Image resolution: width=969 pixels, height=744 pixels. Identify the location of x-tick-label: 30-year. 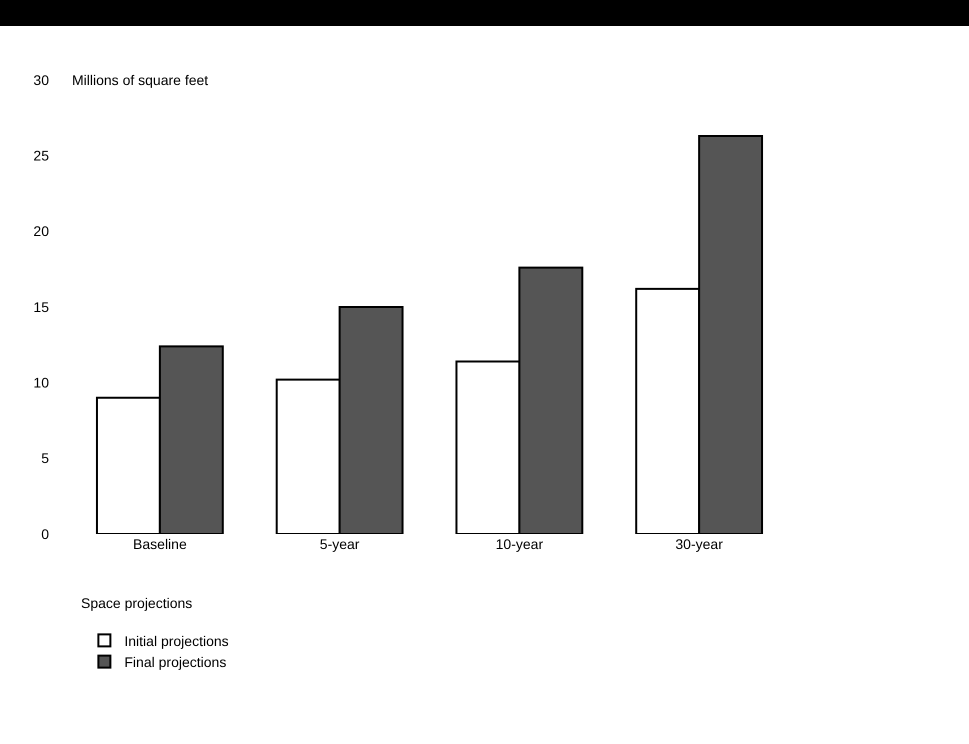
(699, 544).